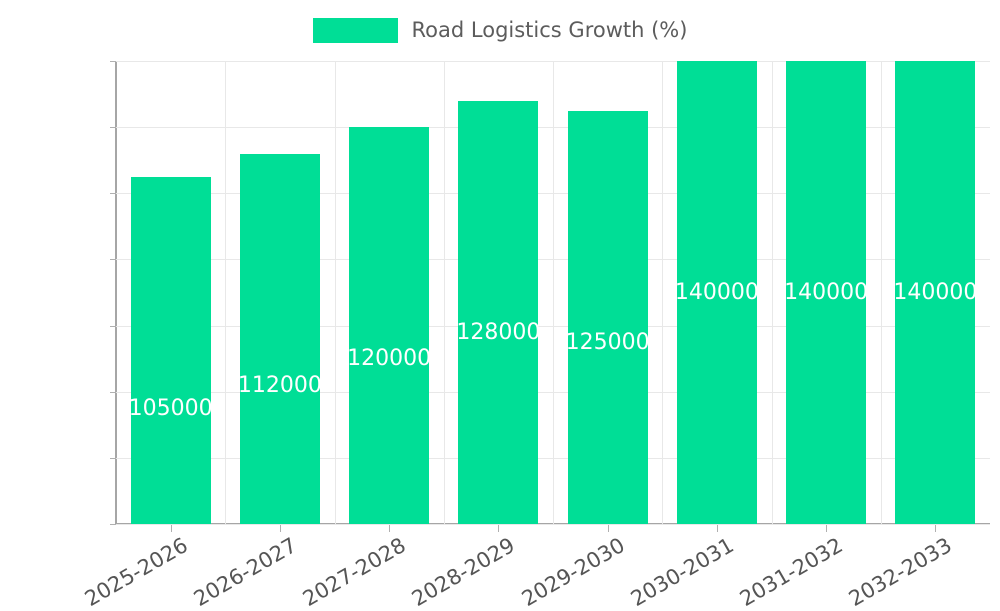  What do you see at coordinates (901, 572) in the screenshot?
I see `x-axis-tick-label: 2032-2033` at bounding box center [901, 572].